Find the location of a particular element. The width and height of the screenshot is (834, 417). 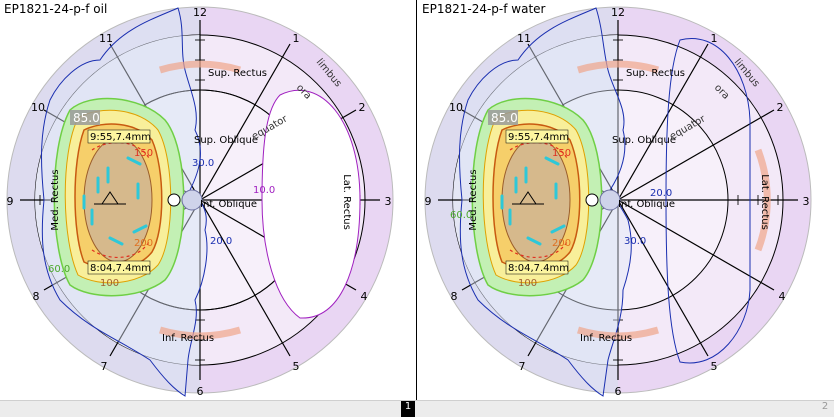

panel-title-oil: EP1821-24-p-f oil is located at coordinates (56, 9).